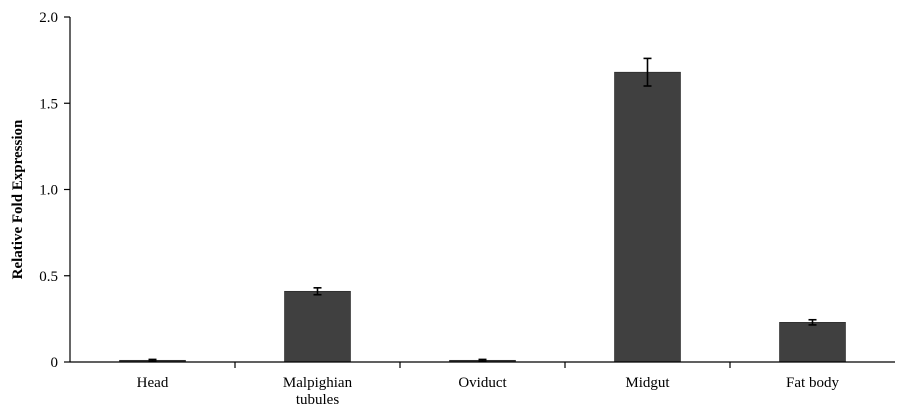 The image size is (897, 418). Describe the element at coordinates (48, 277) in the screenshot. I see `y-tick-label: 0.5` at that location.